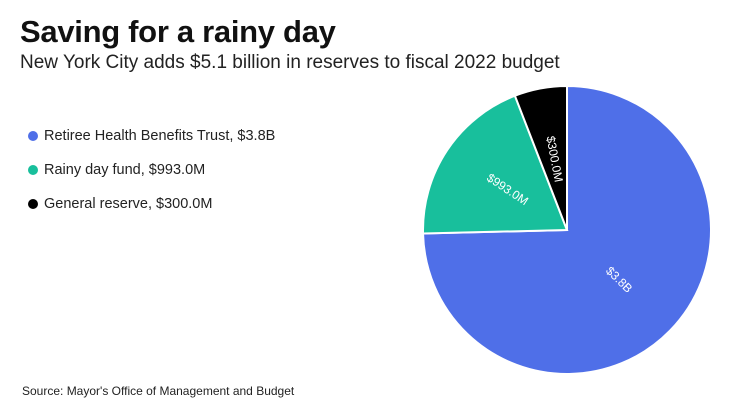 The height and width of the screenshot is (416, 740). I want to click on pie-slice-general-reserve, so click(540, 157).